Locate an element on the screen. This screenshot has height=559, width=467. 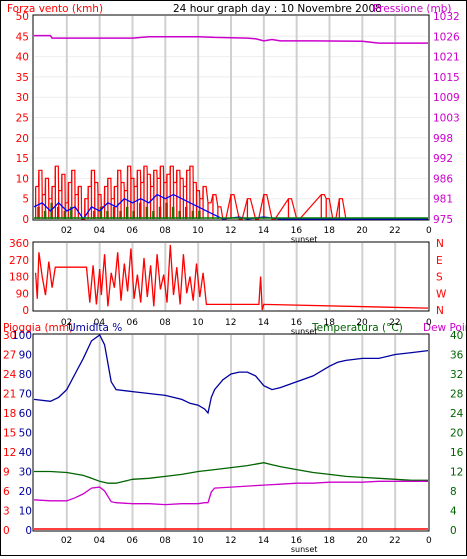
pressure-right-tick-label: 986 is located at coordinates (443, 179).